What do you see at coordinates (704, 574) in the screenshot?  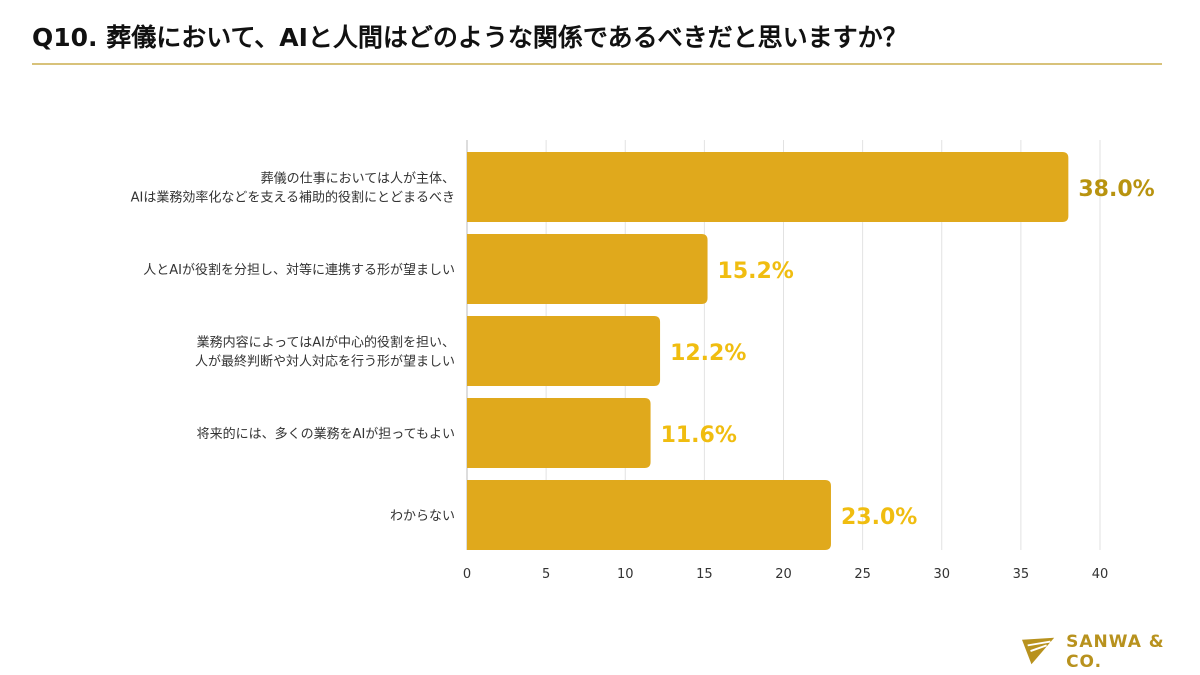 I see `x-tick-label: 15` at bounding box center [704, 574].